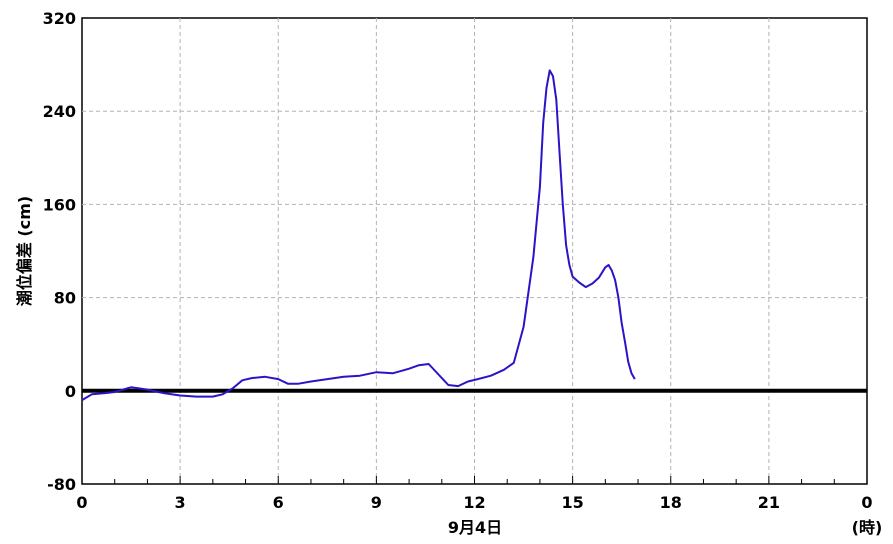  Describe the element at coordinates (24, 251) in the screenshot. I see `y-axis-label: 潮位偏差 (cm)` at that location.